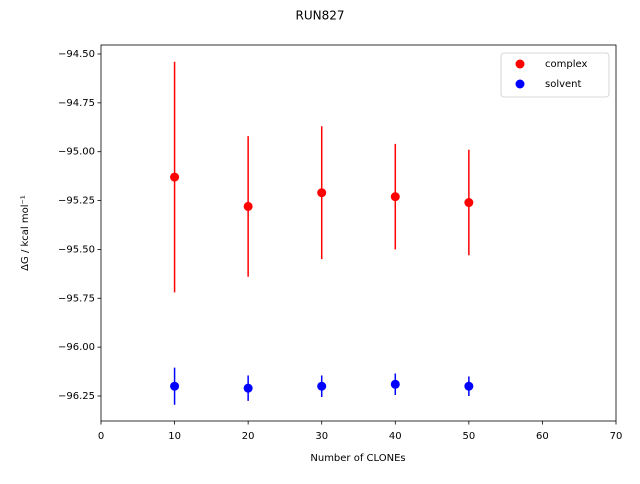 The width and height of the screenshot is (640, 484). Describe the element at coordinates (76, 396) in the screenshot. I see `y-tick-label: −96.25` at that location.